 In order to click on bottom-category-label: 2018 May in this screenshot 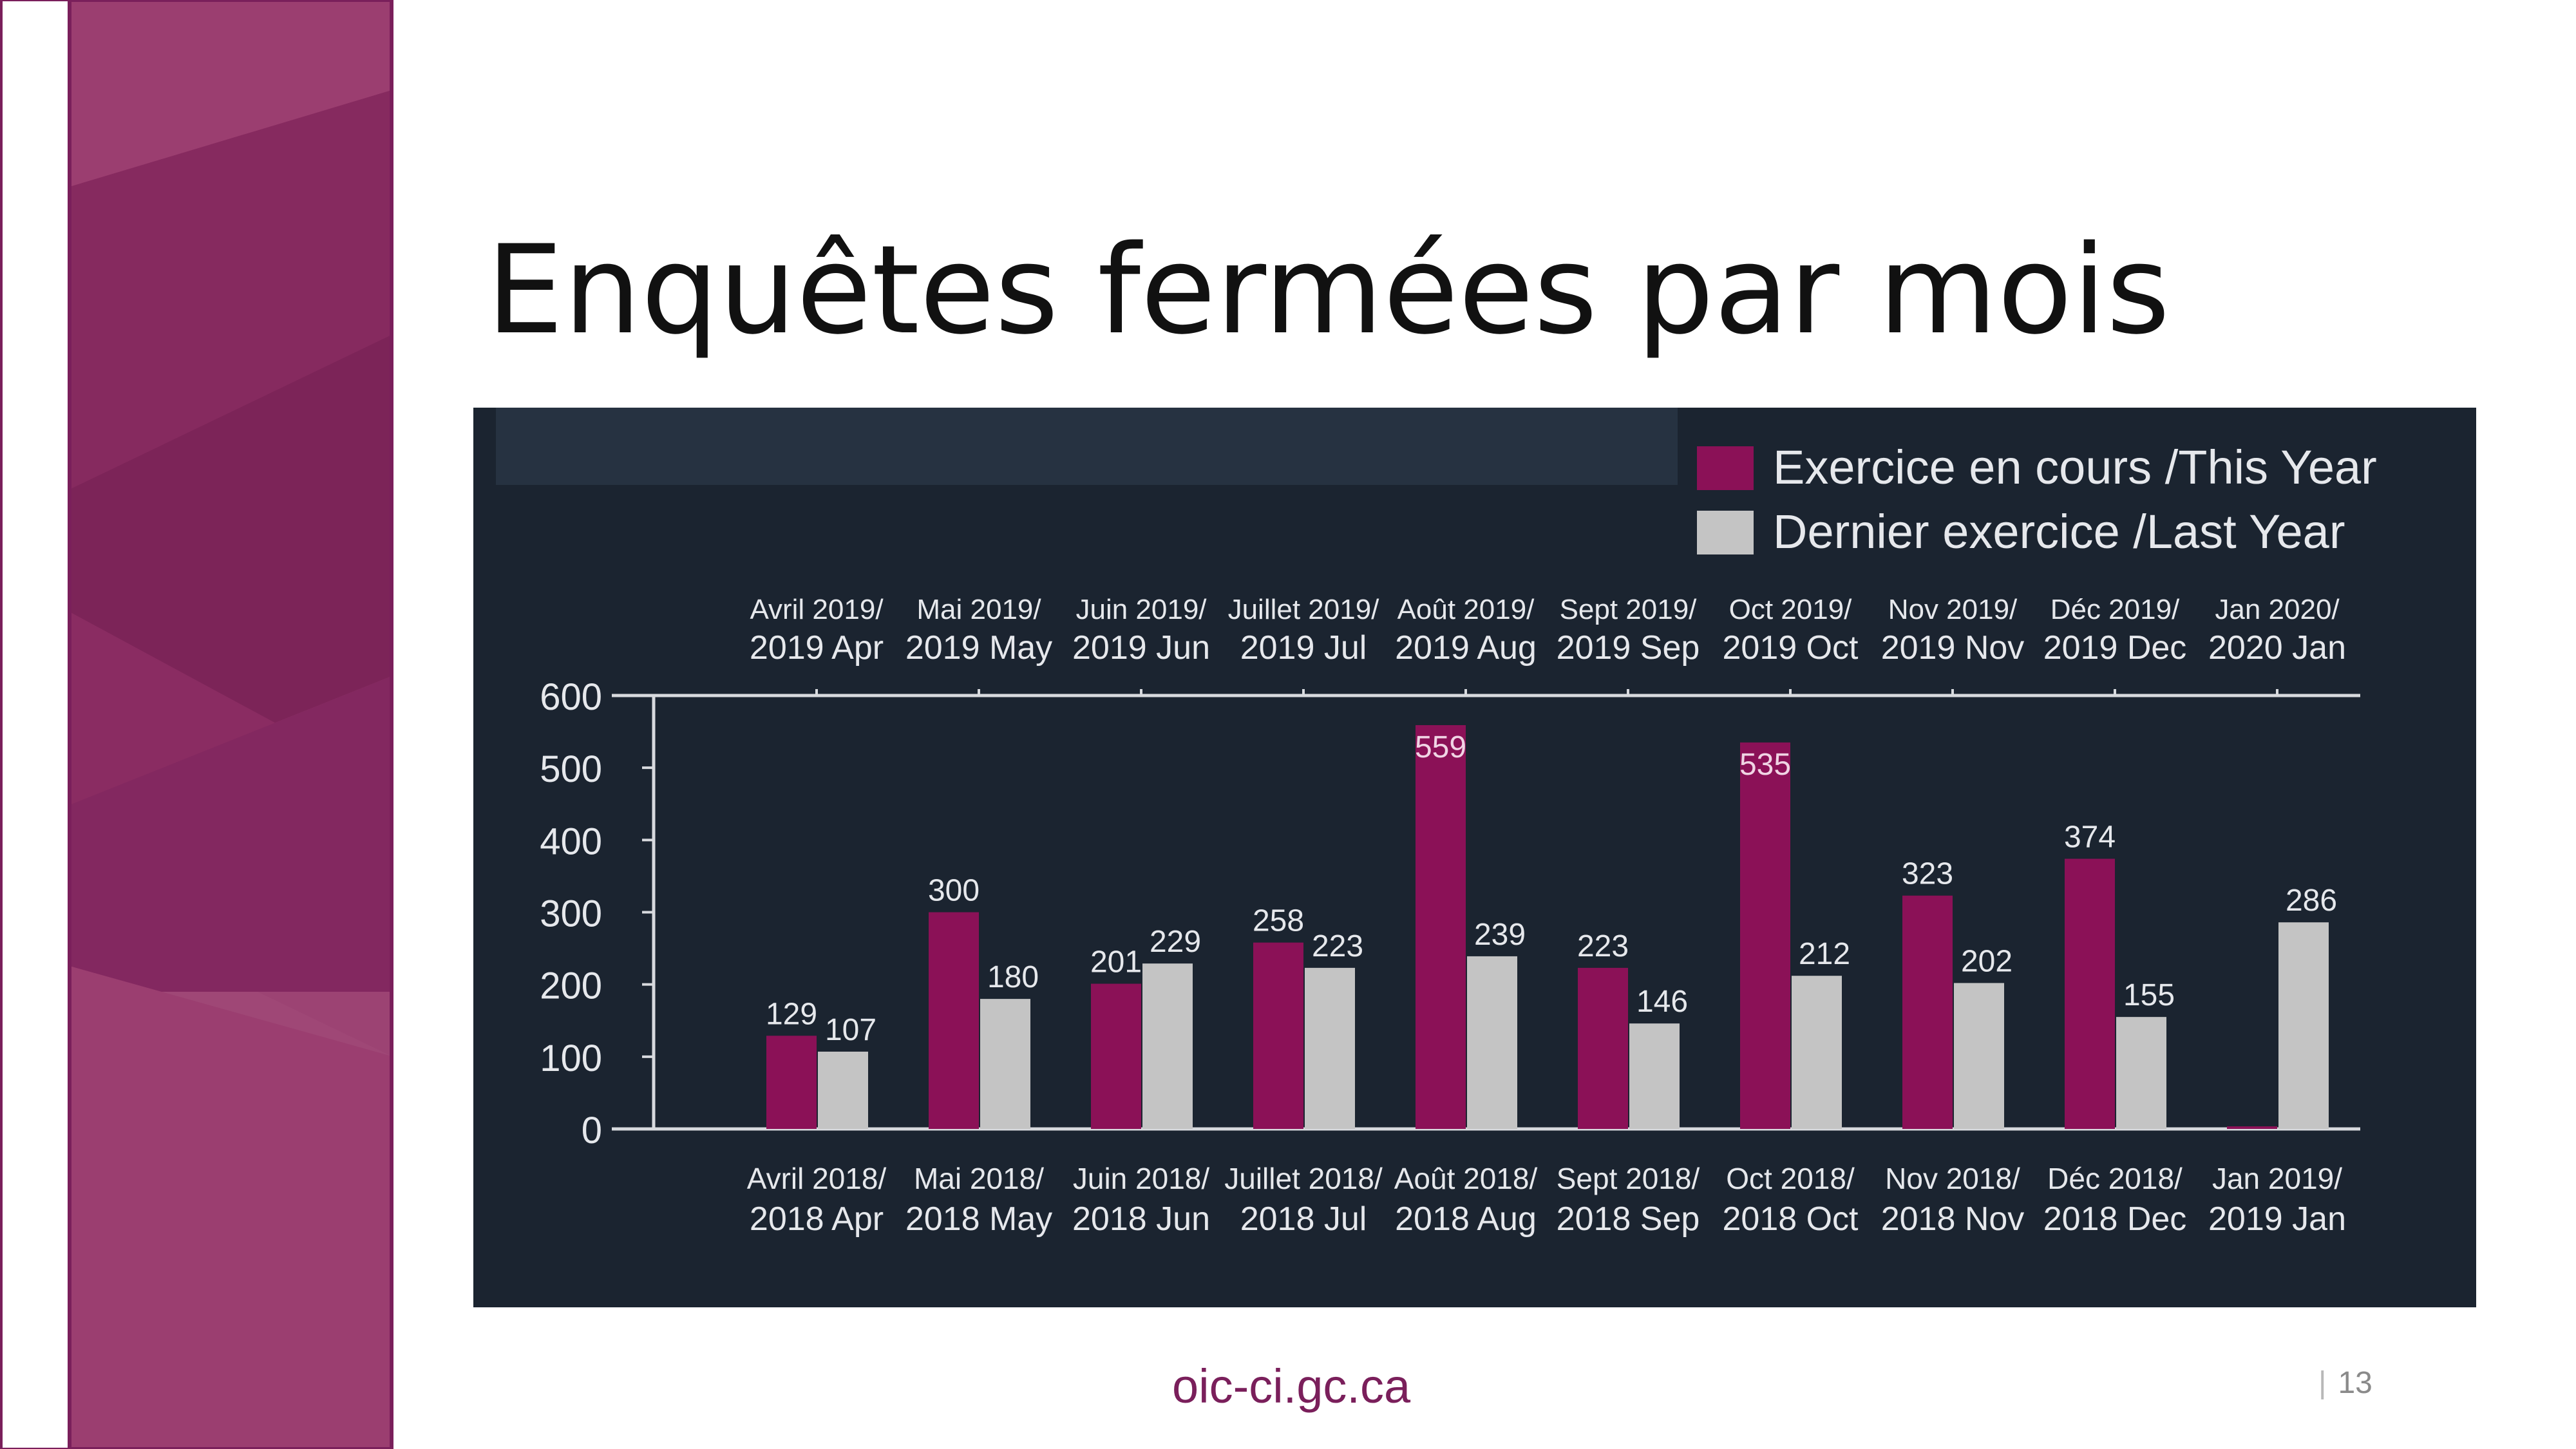, I will do `click(978, 1219)`.